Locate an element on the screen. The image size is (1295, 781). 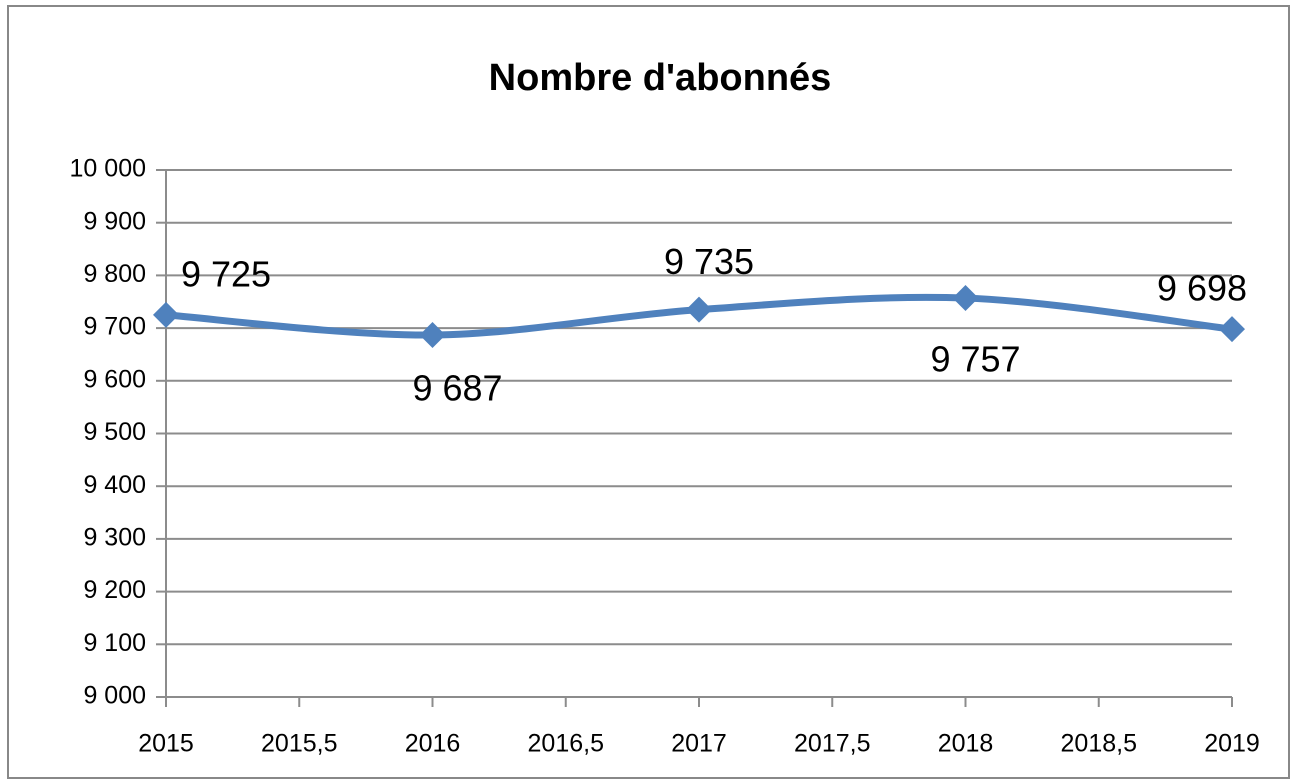
x-tick-label: 2017 is located at coordinates (699, 744).